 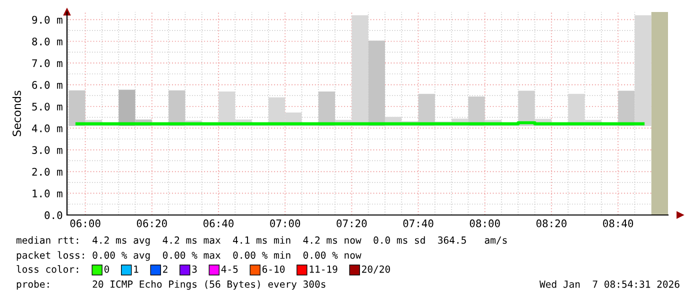 I want to click on text: loss color: 0 1 2 3 4-5 6-10 11-19 20/20, so click(x=203, y=269).